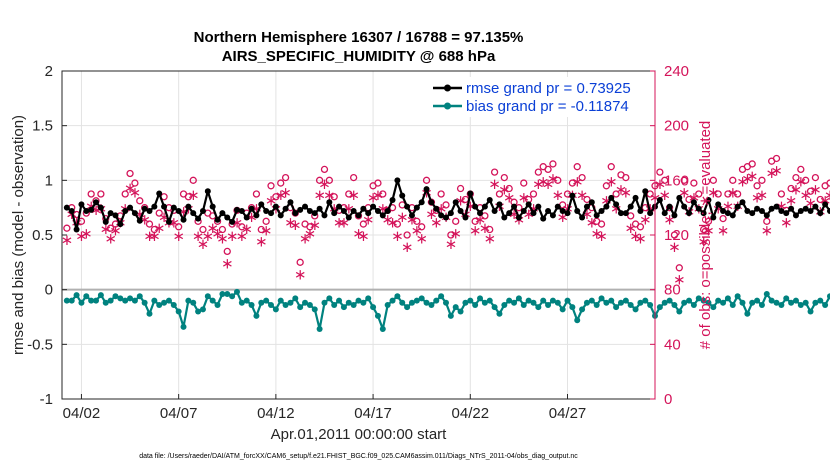 This screenshot has height=470, width=830. Describe the element at coordinates (547, 106) in the screenshot. I see `legend-bias-label: bias grand pr = -0.11874` at that location.